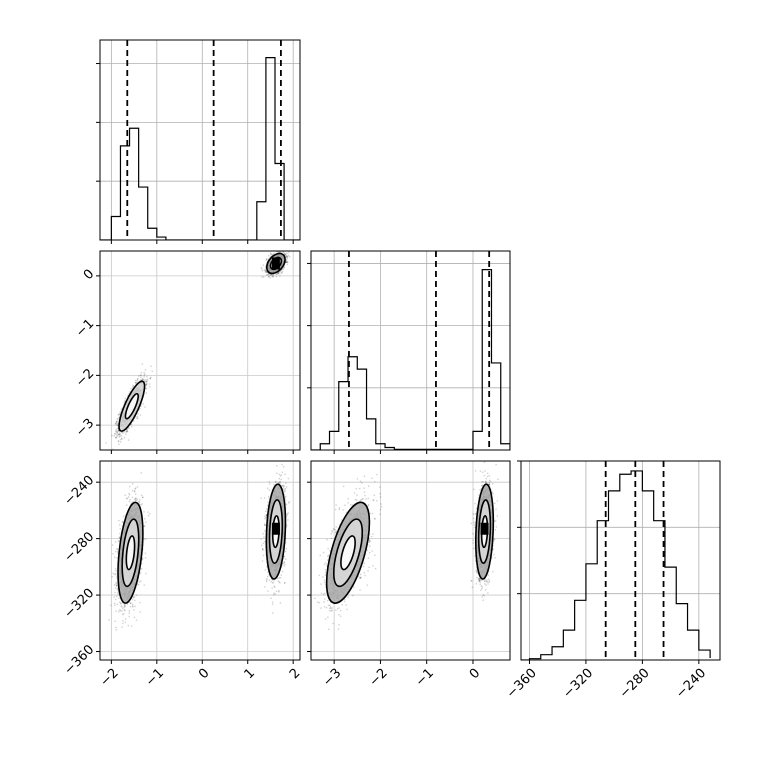  What do you see at coordinates (295, 674) in the screenshot?
I see `x-tick-label: 2` at bounding box center [295, 674].